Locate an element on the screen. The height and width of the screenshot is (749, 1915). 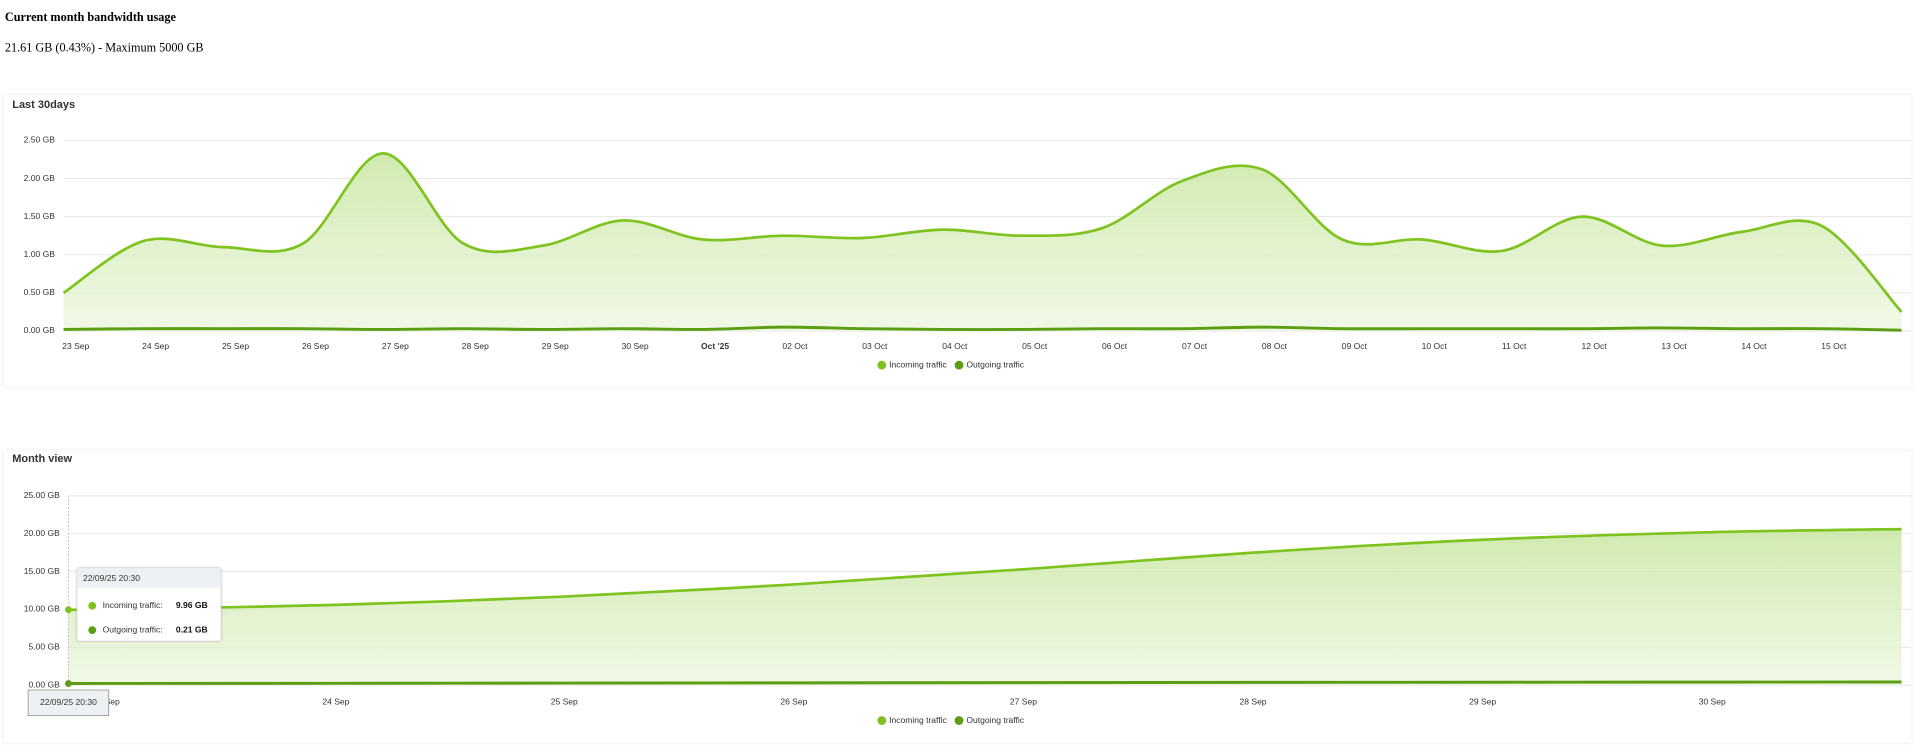
x-tick-label: 03 Oct is located at coordinates (875, 346).